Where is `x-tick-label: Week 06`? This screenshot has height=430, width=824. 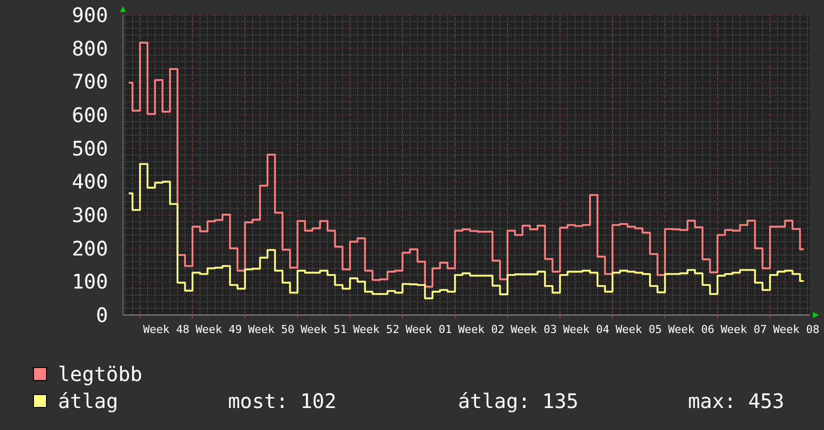
x-tick-label: Week 06 is located at coordinates (691, 329).